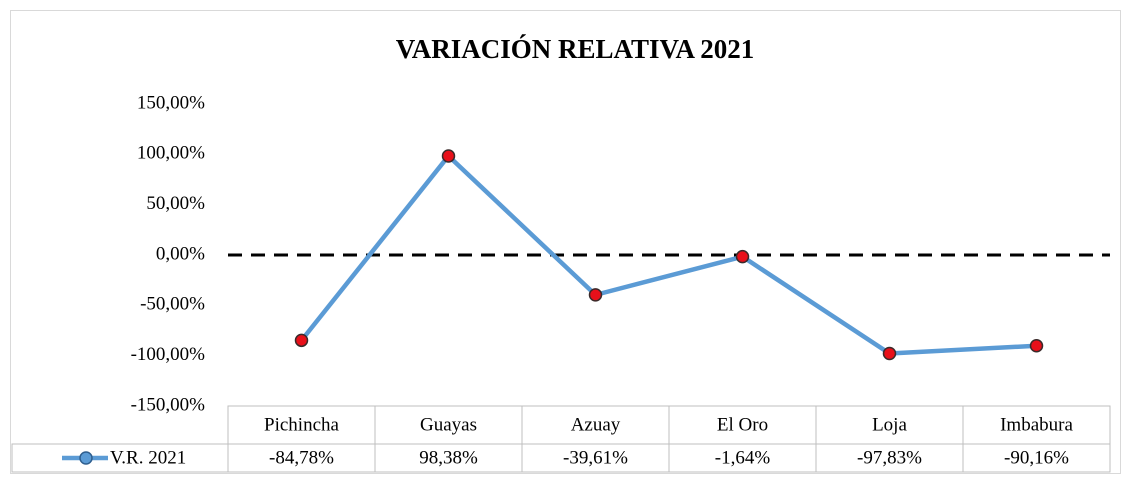 The width and height of the screenshot is (1130, 484). Describe the element at coordinates (171, 102) in the screenshot. I see `y-tick-label: 150,00%` at that location.